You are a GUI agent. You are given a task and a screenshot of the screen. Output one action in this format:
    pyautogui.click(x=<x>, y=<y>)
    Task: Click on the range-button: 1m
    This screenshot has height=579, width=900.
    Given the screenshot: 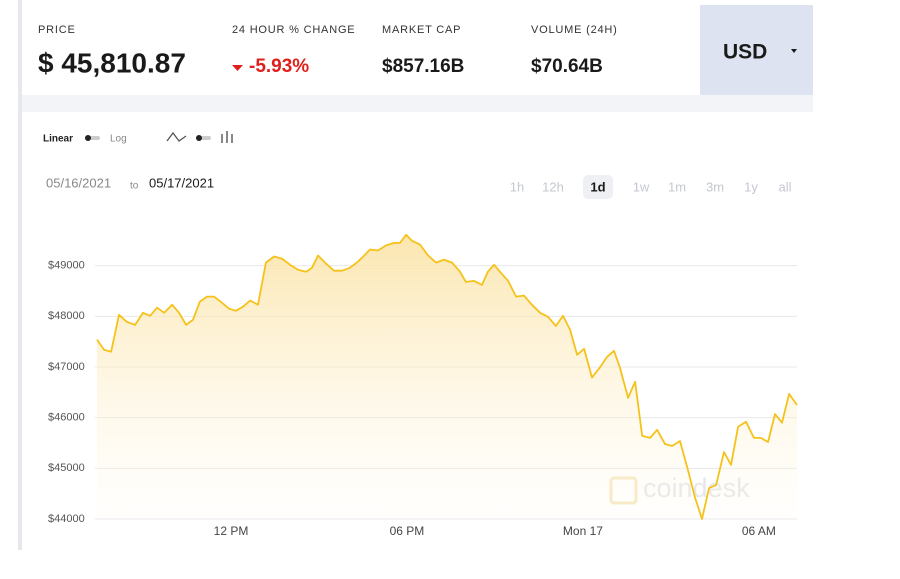 What is the action you would take?
    pyautogui.click(x=677, y=186)
    